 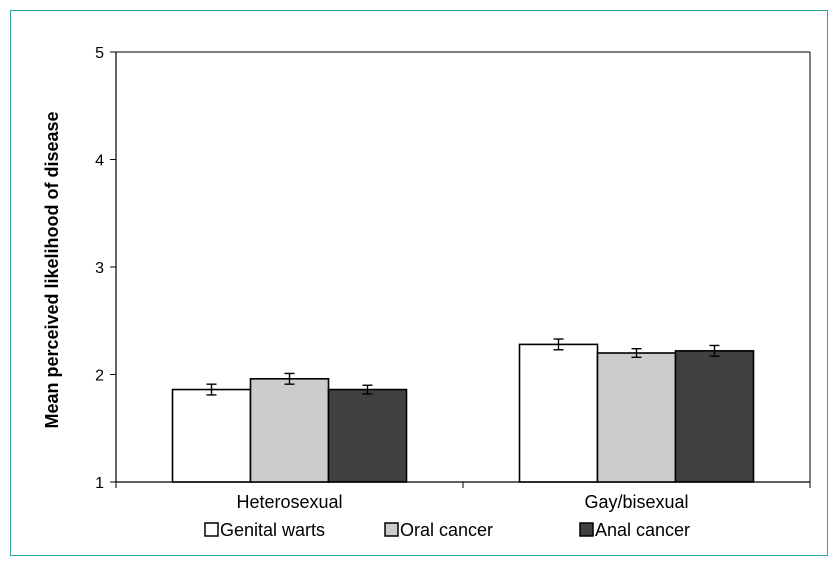 I want to click on y-tick-label: 5, so click(x=99, y=53).